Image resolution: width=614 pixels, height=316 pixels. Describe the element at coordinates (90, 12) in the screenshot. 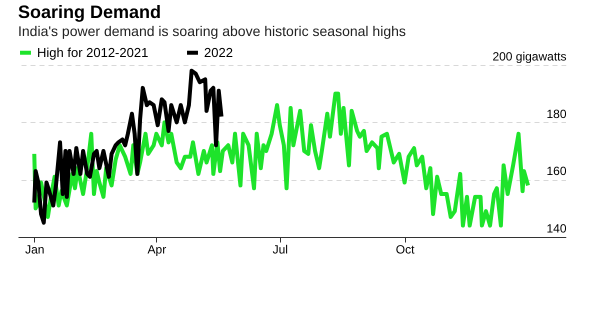

I see `chart-title: Soaring Demand` at that location.